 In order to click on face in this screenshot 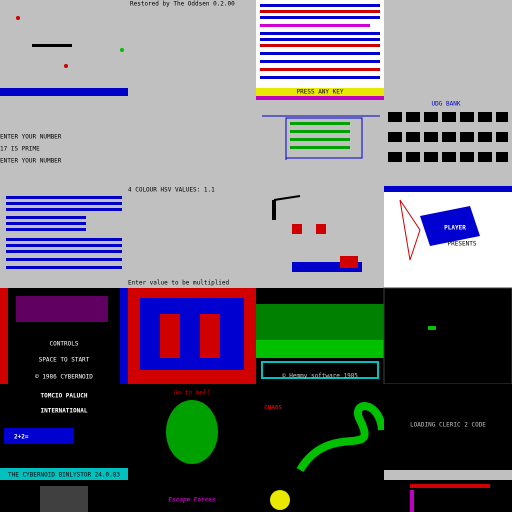, I will do `click(192, 432)`.